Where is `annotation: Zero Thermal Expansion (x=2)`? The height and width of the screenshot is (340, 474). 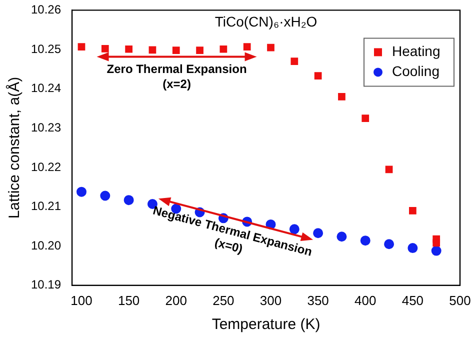 annotation: Zero Thermal Expansion (x=2) is located at coordinates (176, 77).